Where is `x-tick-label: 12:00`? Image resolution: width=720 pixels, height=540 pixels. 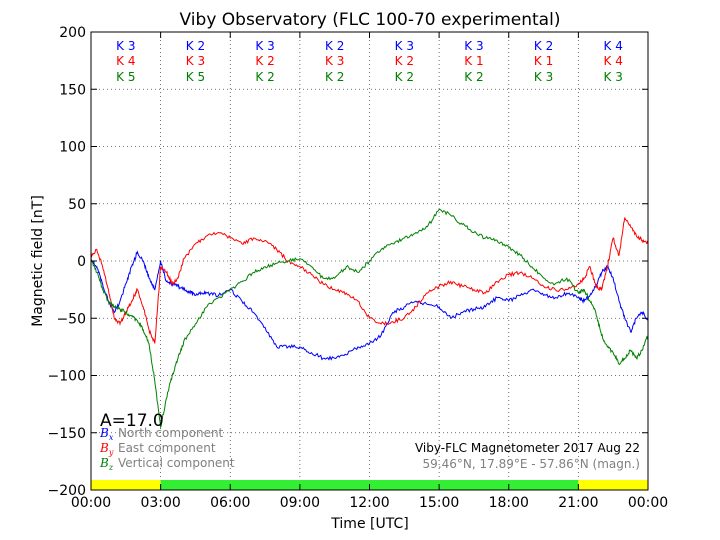 x-tick-label: 12:00 is located at coordinates (369, 503).